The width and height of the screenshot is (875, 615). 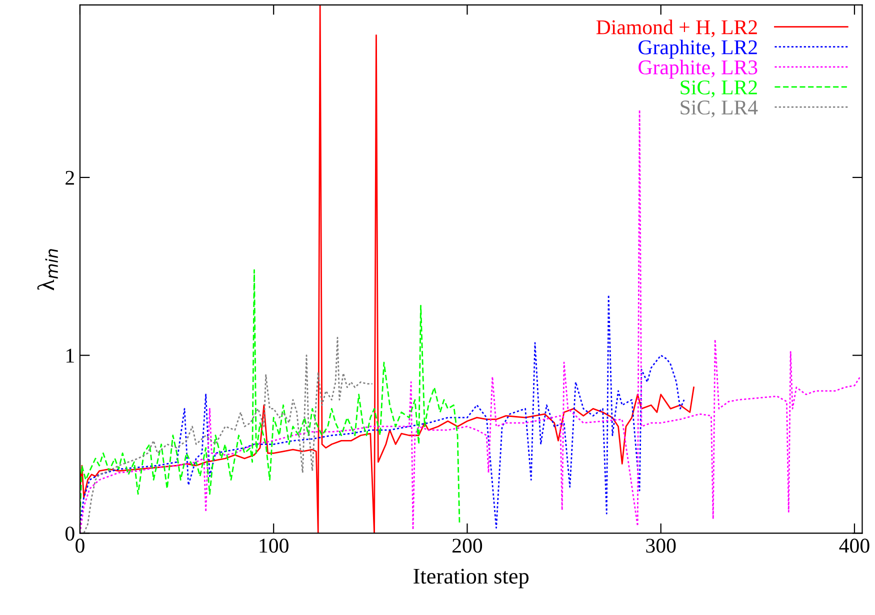 What do you see at coordinates (70, 355) in the screenshot?
I see `y-tick-label: 1` at bounding box center [70, 355].